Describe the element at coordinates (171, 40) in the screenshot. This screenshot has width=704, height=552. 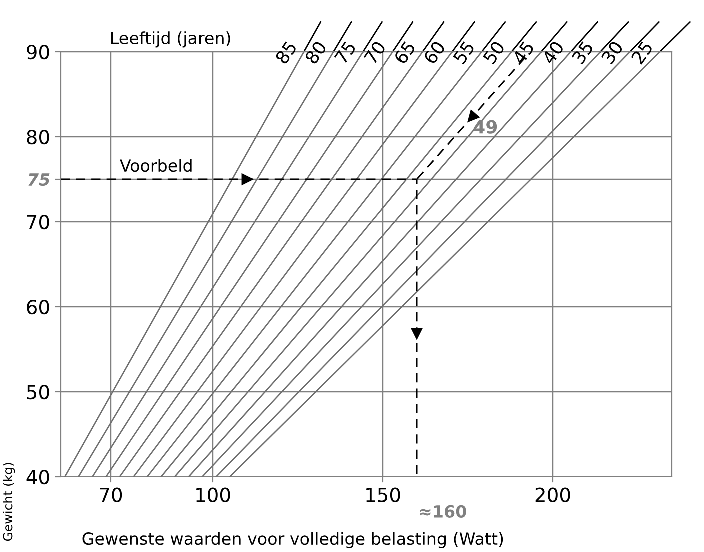
I see `text: Leeftijd (jaren)` at that location.